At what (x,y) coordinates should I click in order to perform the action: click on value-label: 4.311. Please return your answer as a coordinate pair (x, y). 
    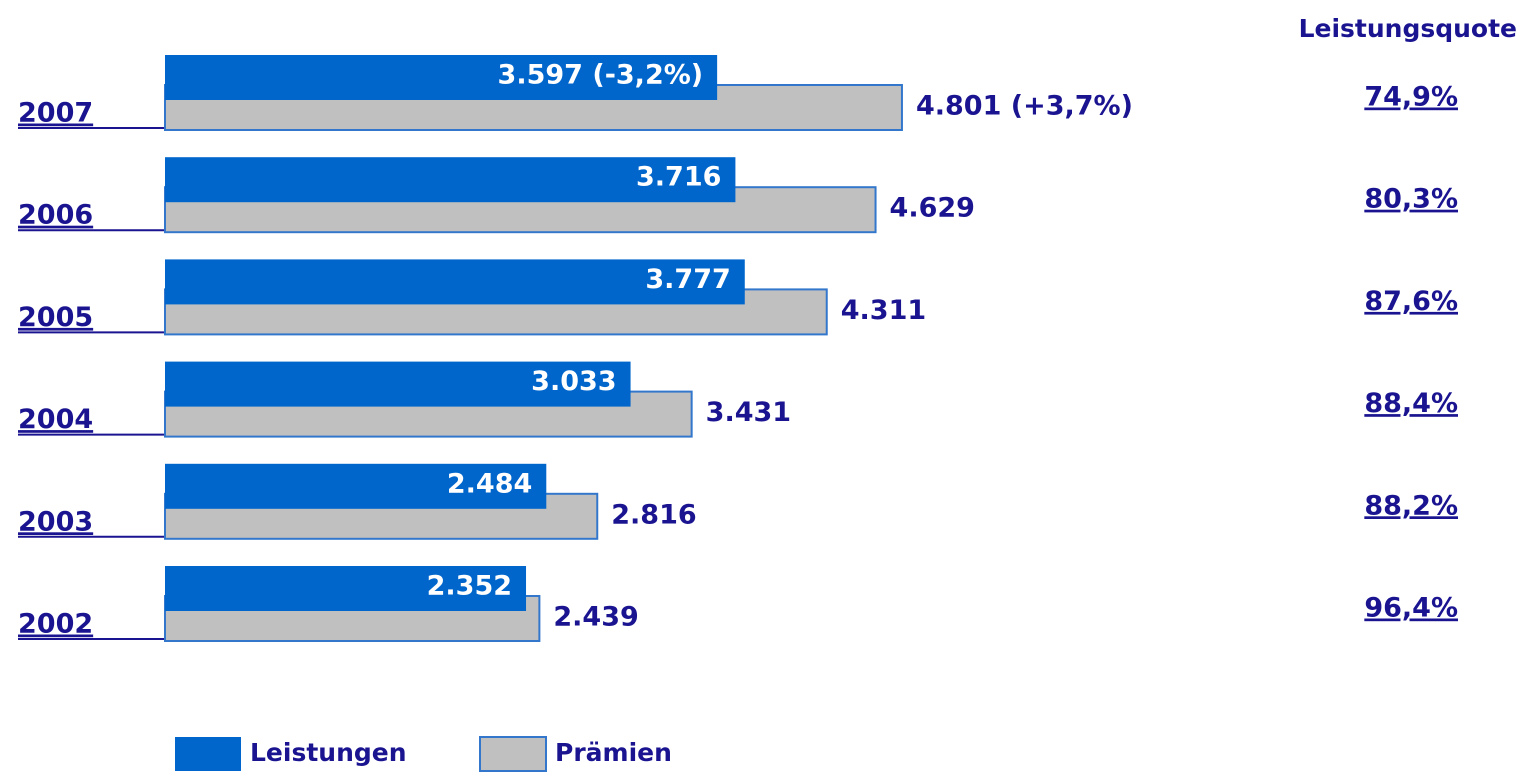
    Looking at the image, I should click on (883, 310).